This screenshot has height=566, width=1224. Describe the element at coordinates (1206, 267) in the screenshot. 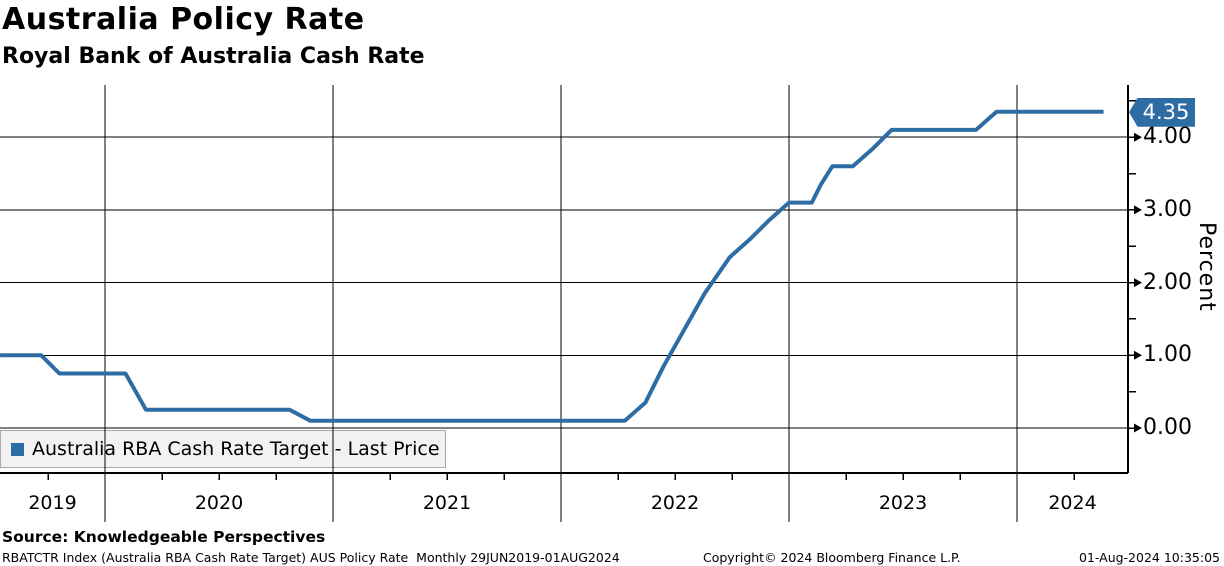

I see `y-axis-title: Percent` at that location.